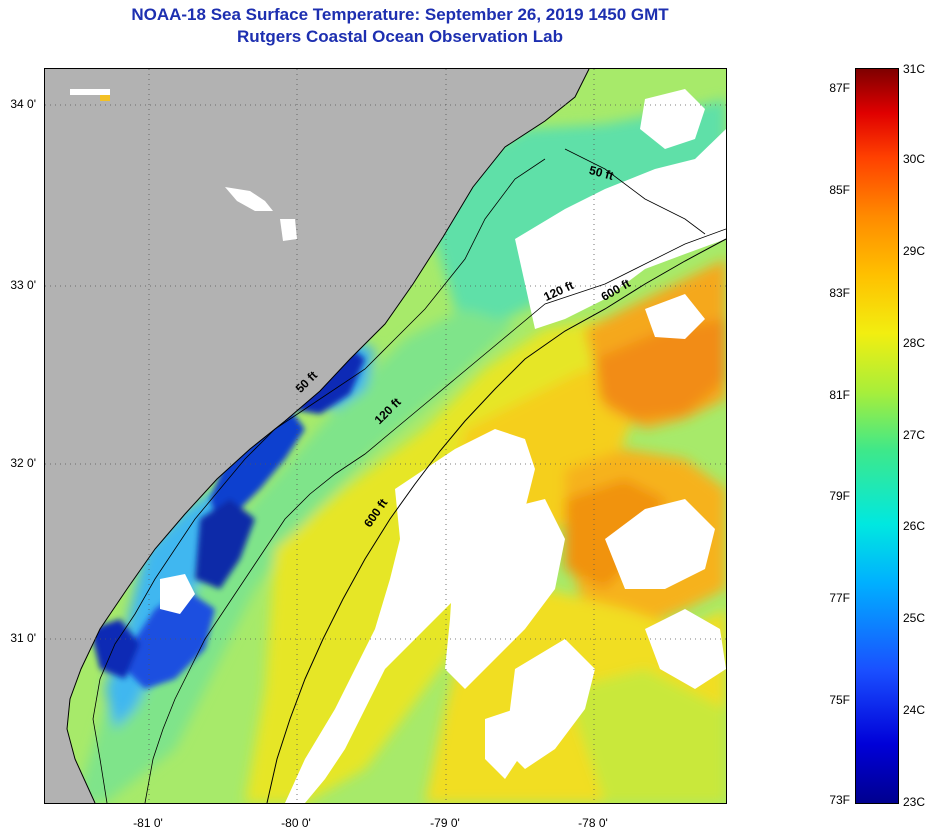 Image resolution: width=936 pixels, height=832 pixels. I want to click on colorbar-c-28: 28C, so click(914, 343).